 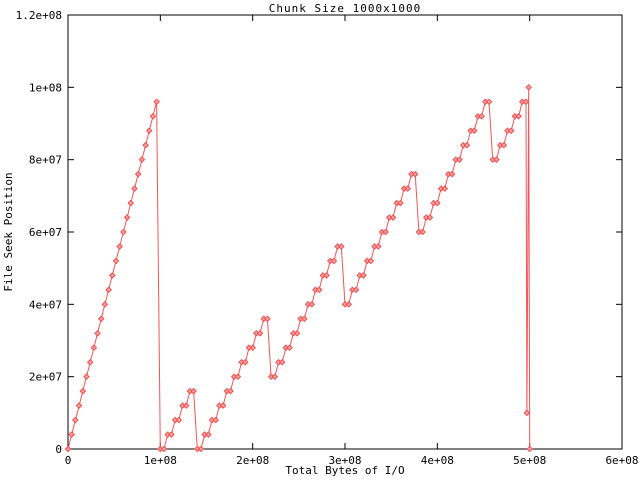 What do you see at coordinates (45, 87) in the screenshot?
I see `y-tick-label: 1e+08` at bounding box center [45, 87].